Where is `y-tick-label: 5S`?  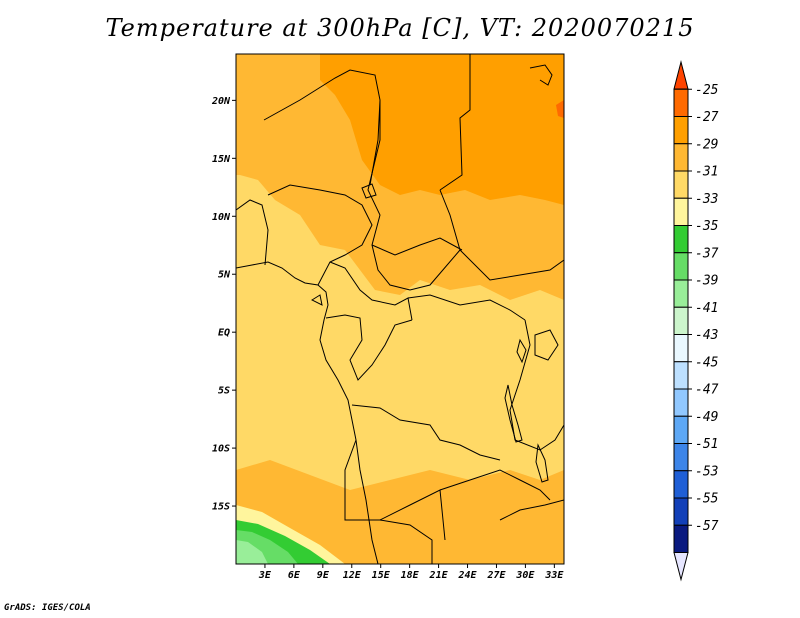 y-tick-label: 5S is located at coordinates (224, 391).